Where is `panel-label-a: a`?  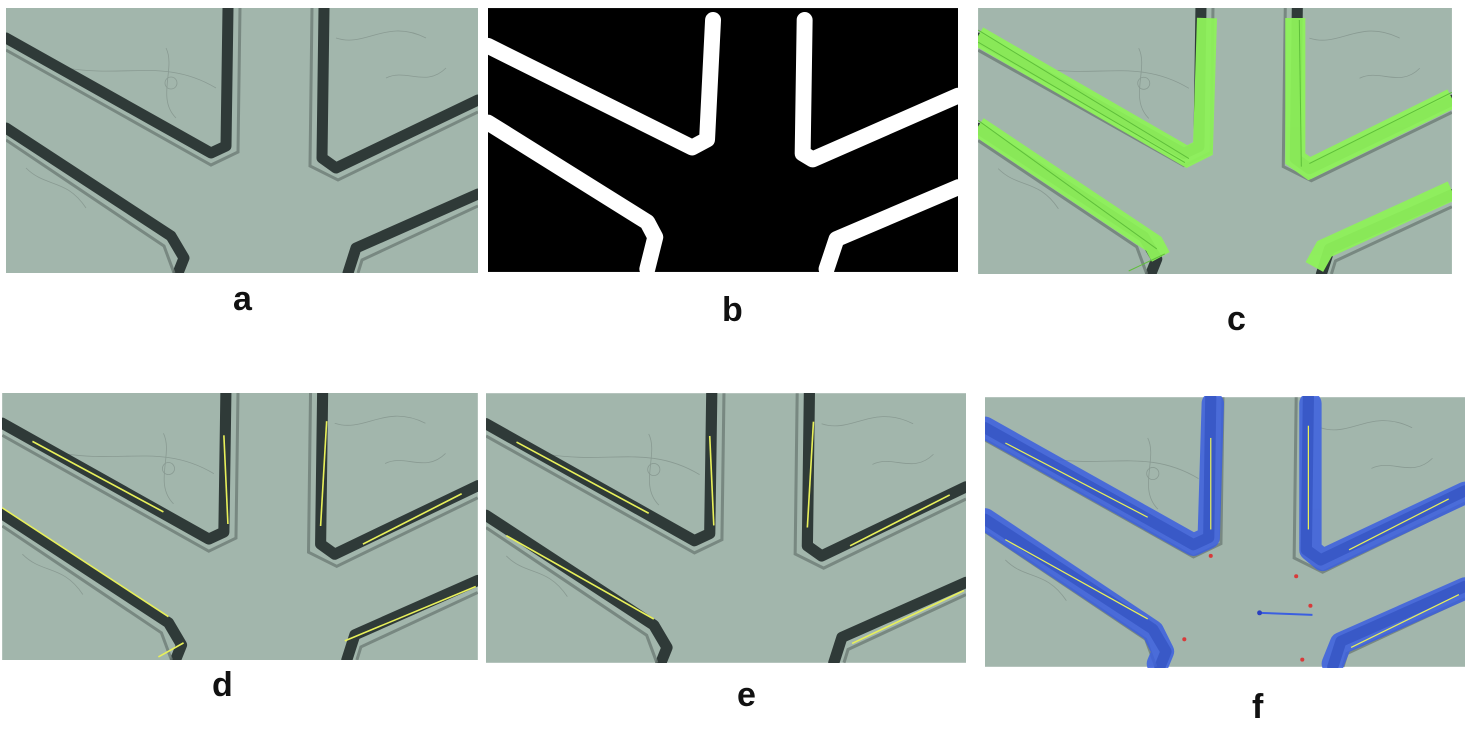 panel-label-a: a is located at coordinates (242, 299).